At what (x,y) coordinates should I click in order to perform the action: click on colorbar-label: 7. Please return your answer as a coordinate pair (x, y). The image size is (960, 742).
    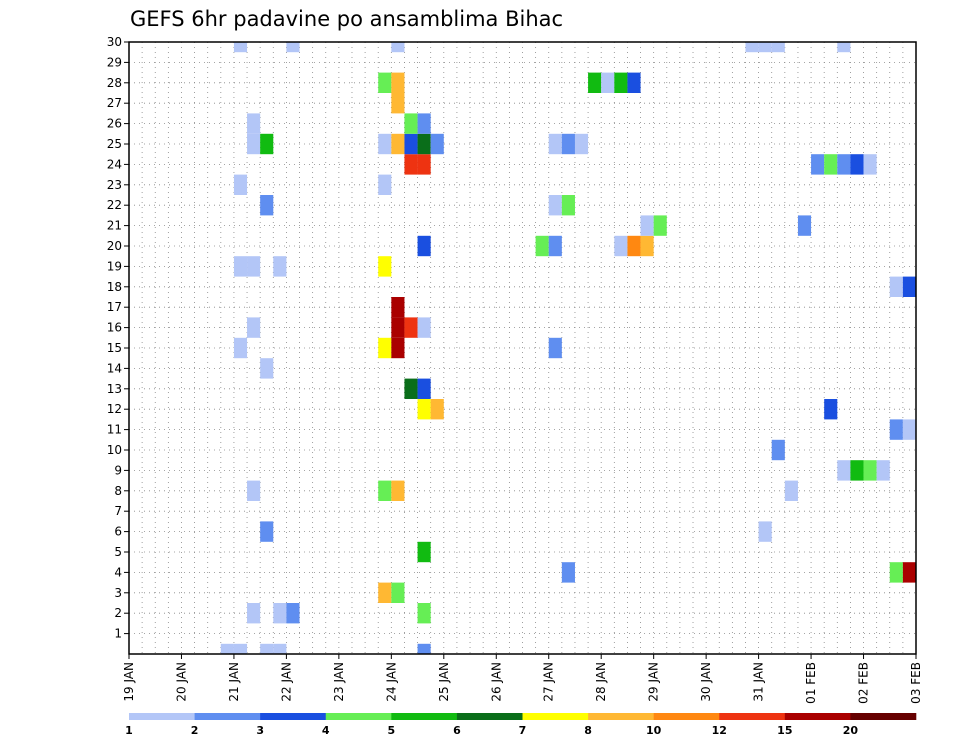
    Looking at the image, I should click on (523, 730).